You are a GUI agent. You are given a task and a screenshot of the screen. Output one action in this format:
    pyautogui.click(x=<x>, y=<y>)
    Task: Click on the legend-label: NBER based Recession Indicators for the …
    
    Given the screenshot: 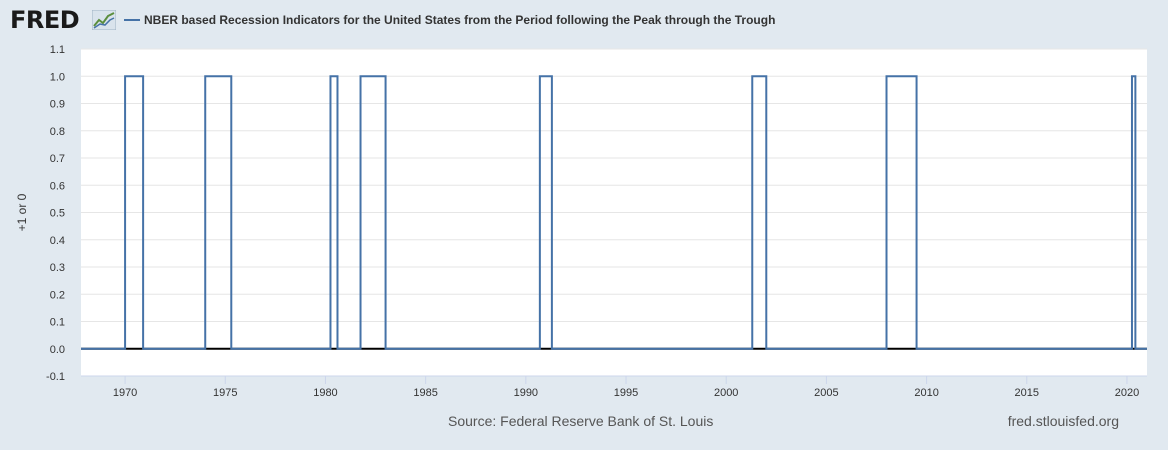 What is the action you would take?
    pyautogui.click(x=460, y=20)
    